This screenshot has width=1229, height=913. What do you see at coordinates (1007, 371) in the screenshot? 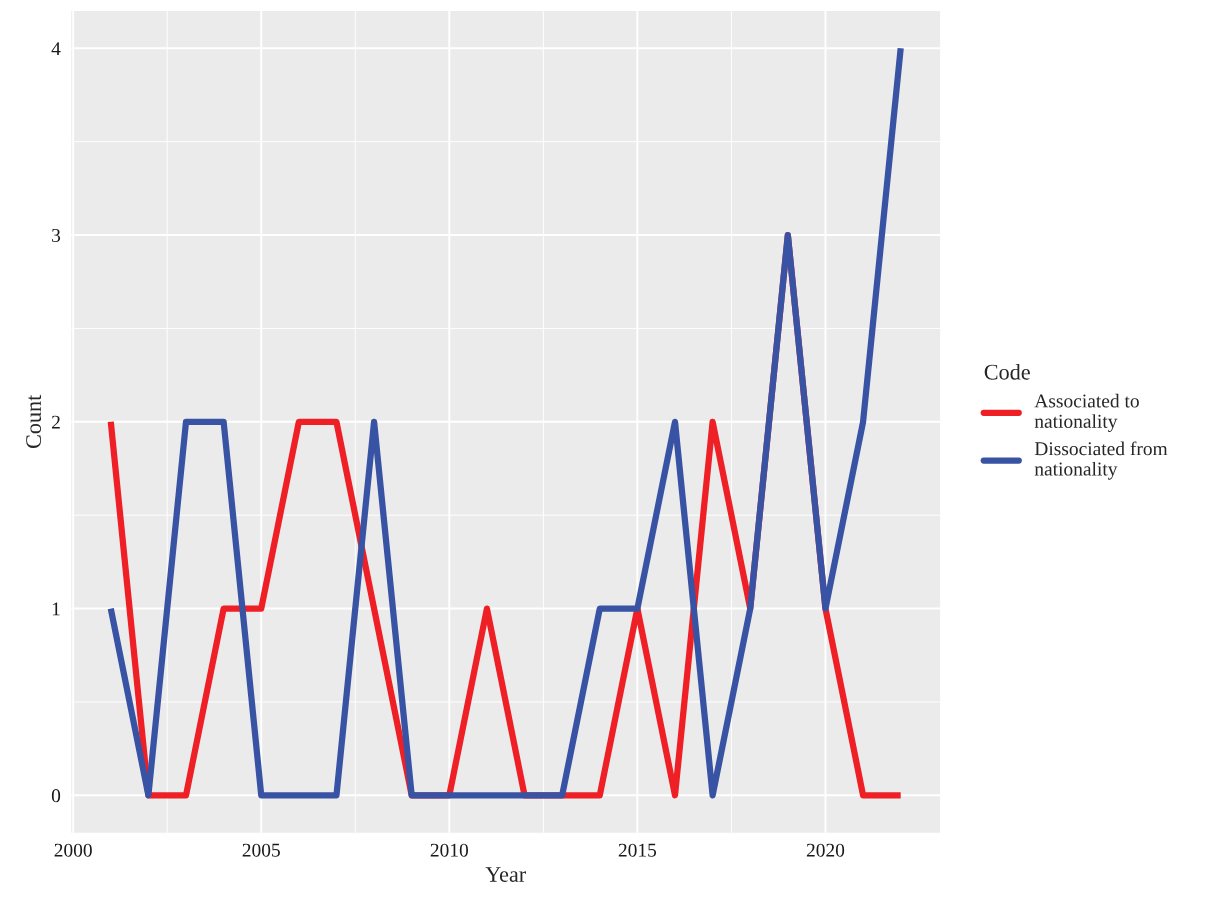
I see `legend-title: Code` at bounding box center [1007, 371].